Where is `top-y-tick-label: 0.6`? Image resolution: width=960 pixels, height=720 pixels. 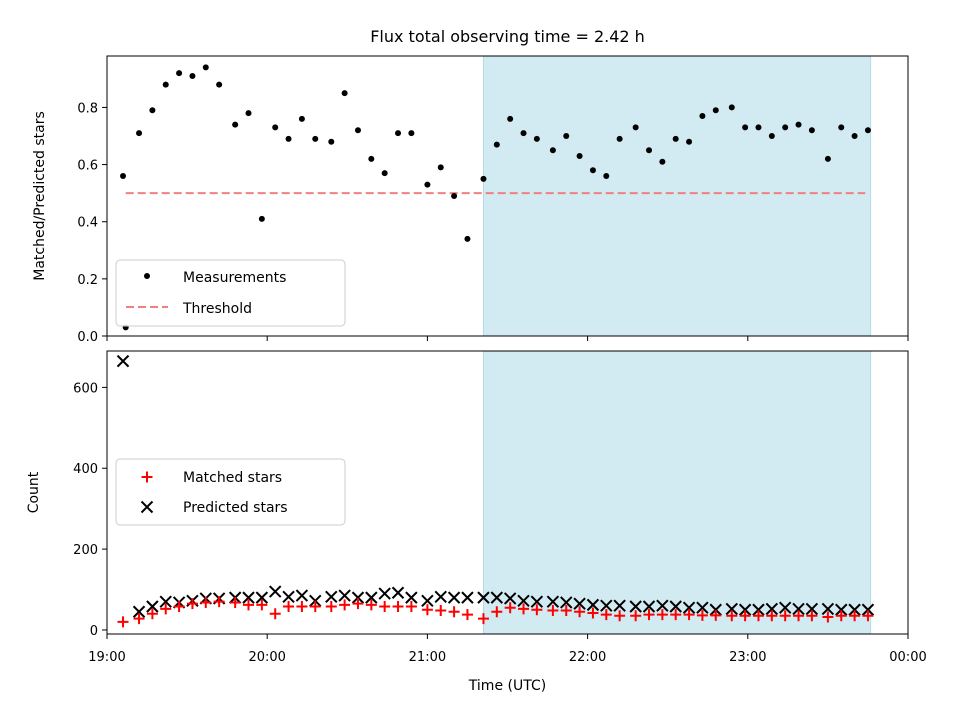
top-y-tick-label: 0.6 is located at coordinates (87, 166).